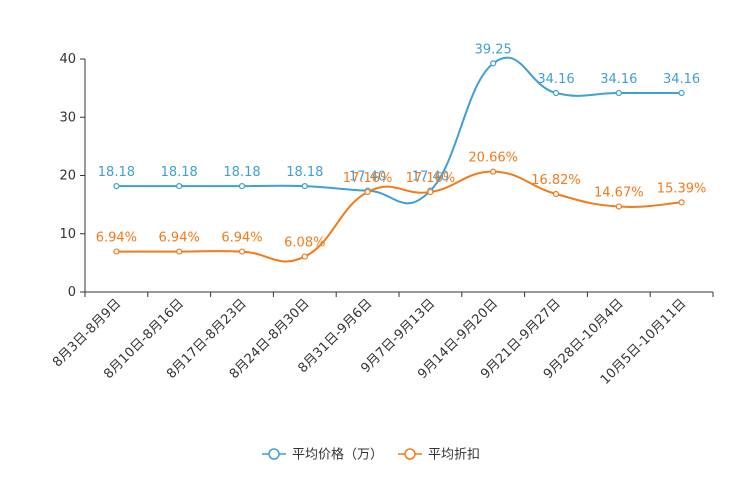 This screenshot has height=496, width=744. I want to click on y-tick-label: 10, so click(67, 234).